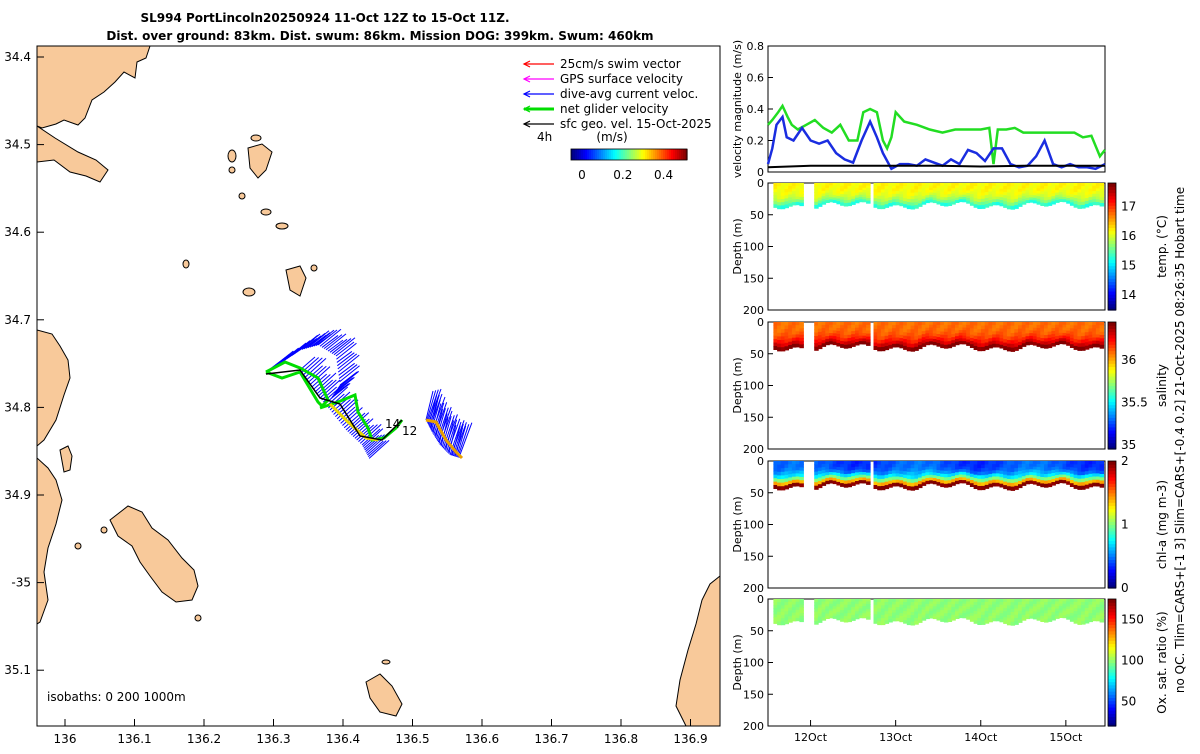  Describe the element at coordinates (753, 556) in the screenshot. I see `section-ytick-label: 150` at that location.